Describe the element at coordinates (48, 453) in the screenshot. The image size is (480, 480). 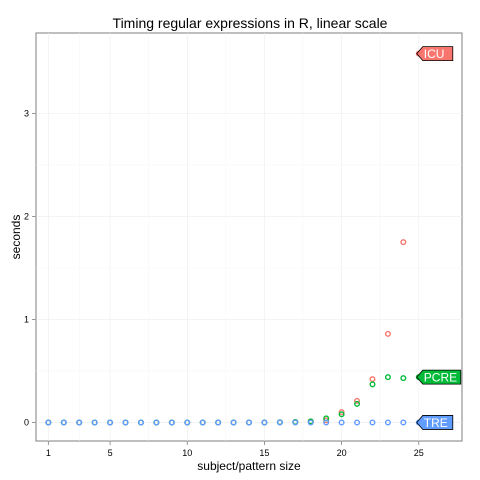
I see `x-tick-label: 1` at that location.